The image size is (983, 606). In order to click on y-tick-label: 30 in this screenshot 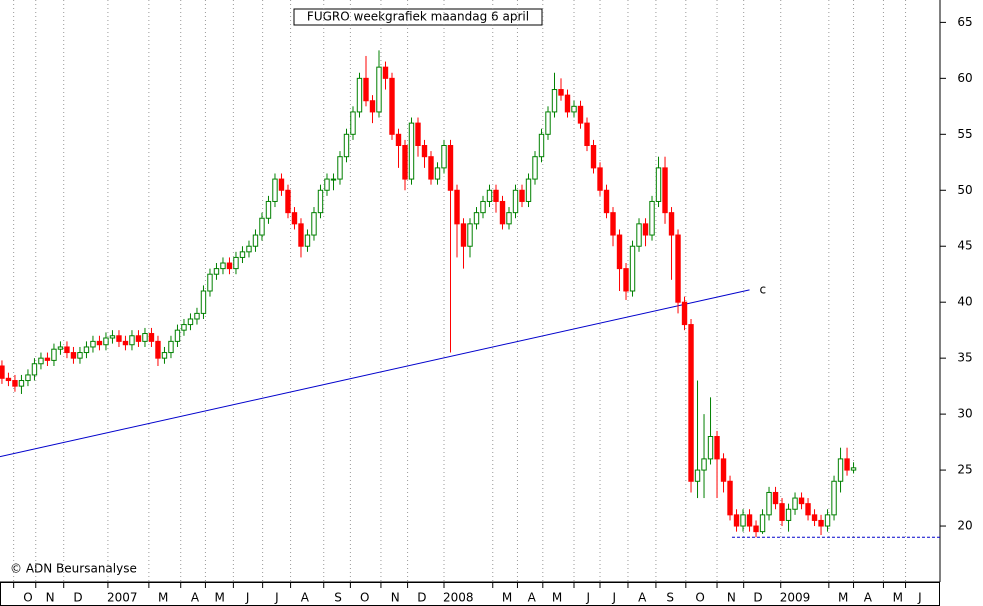, I will do `click(964, 414)`.